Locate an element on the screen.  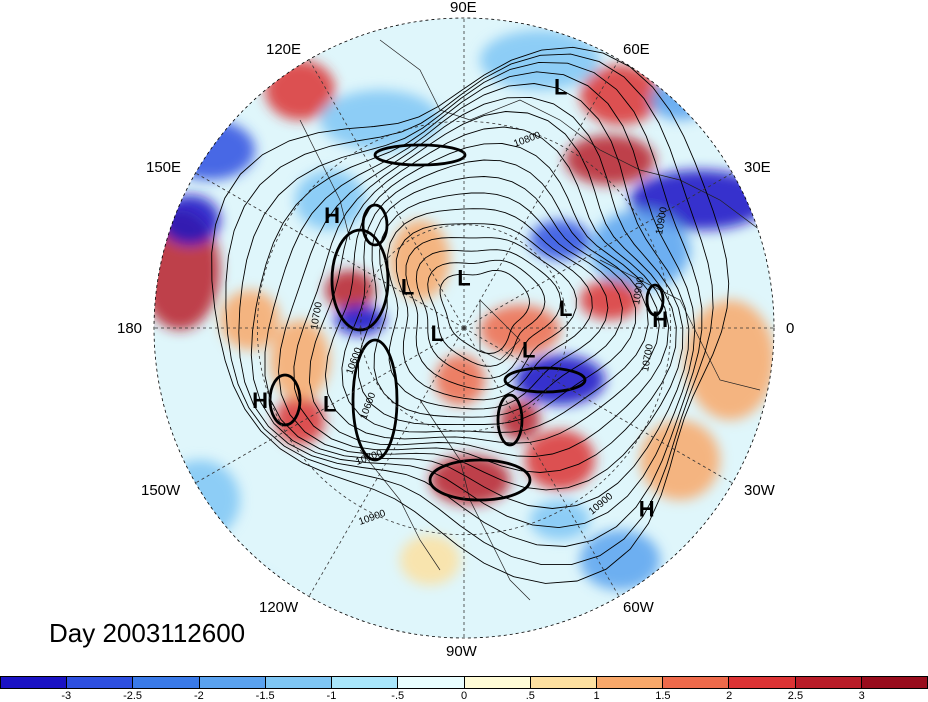
lon-label-120w: 120W is located at coordinates (279, 607).